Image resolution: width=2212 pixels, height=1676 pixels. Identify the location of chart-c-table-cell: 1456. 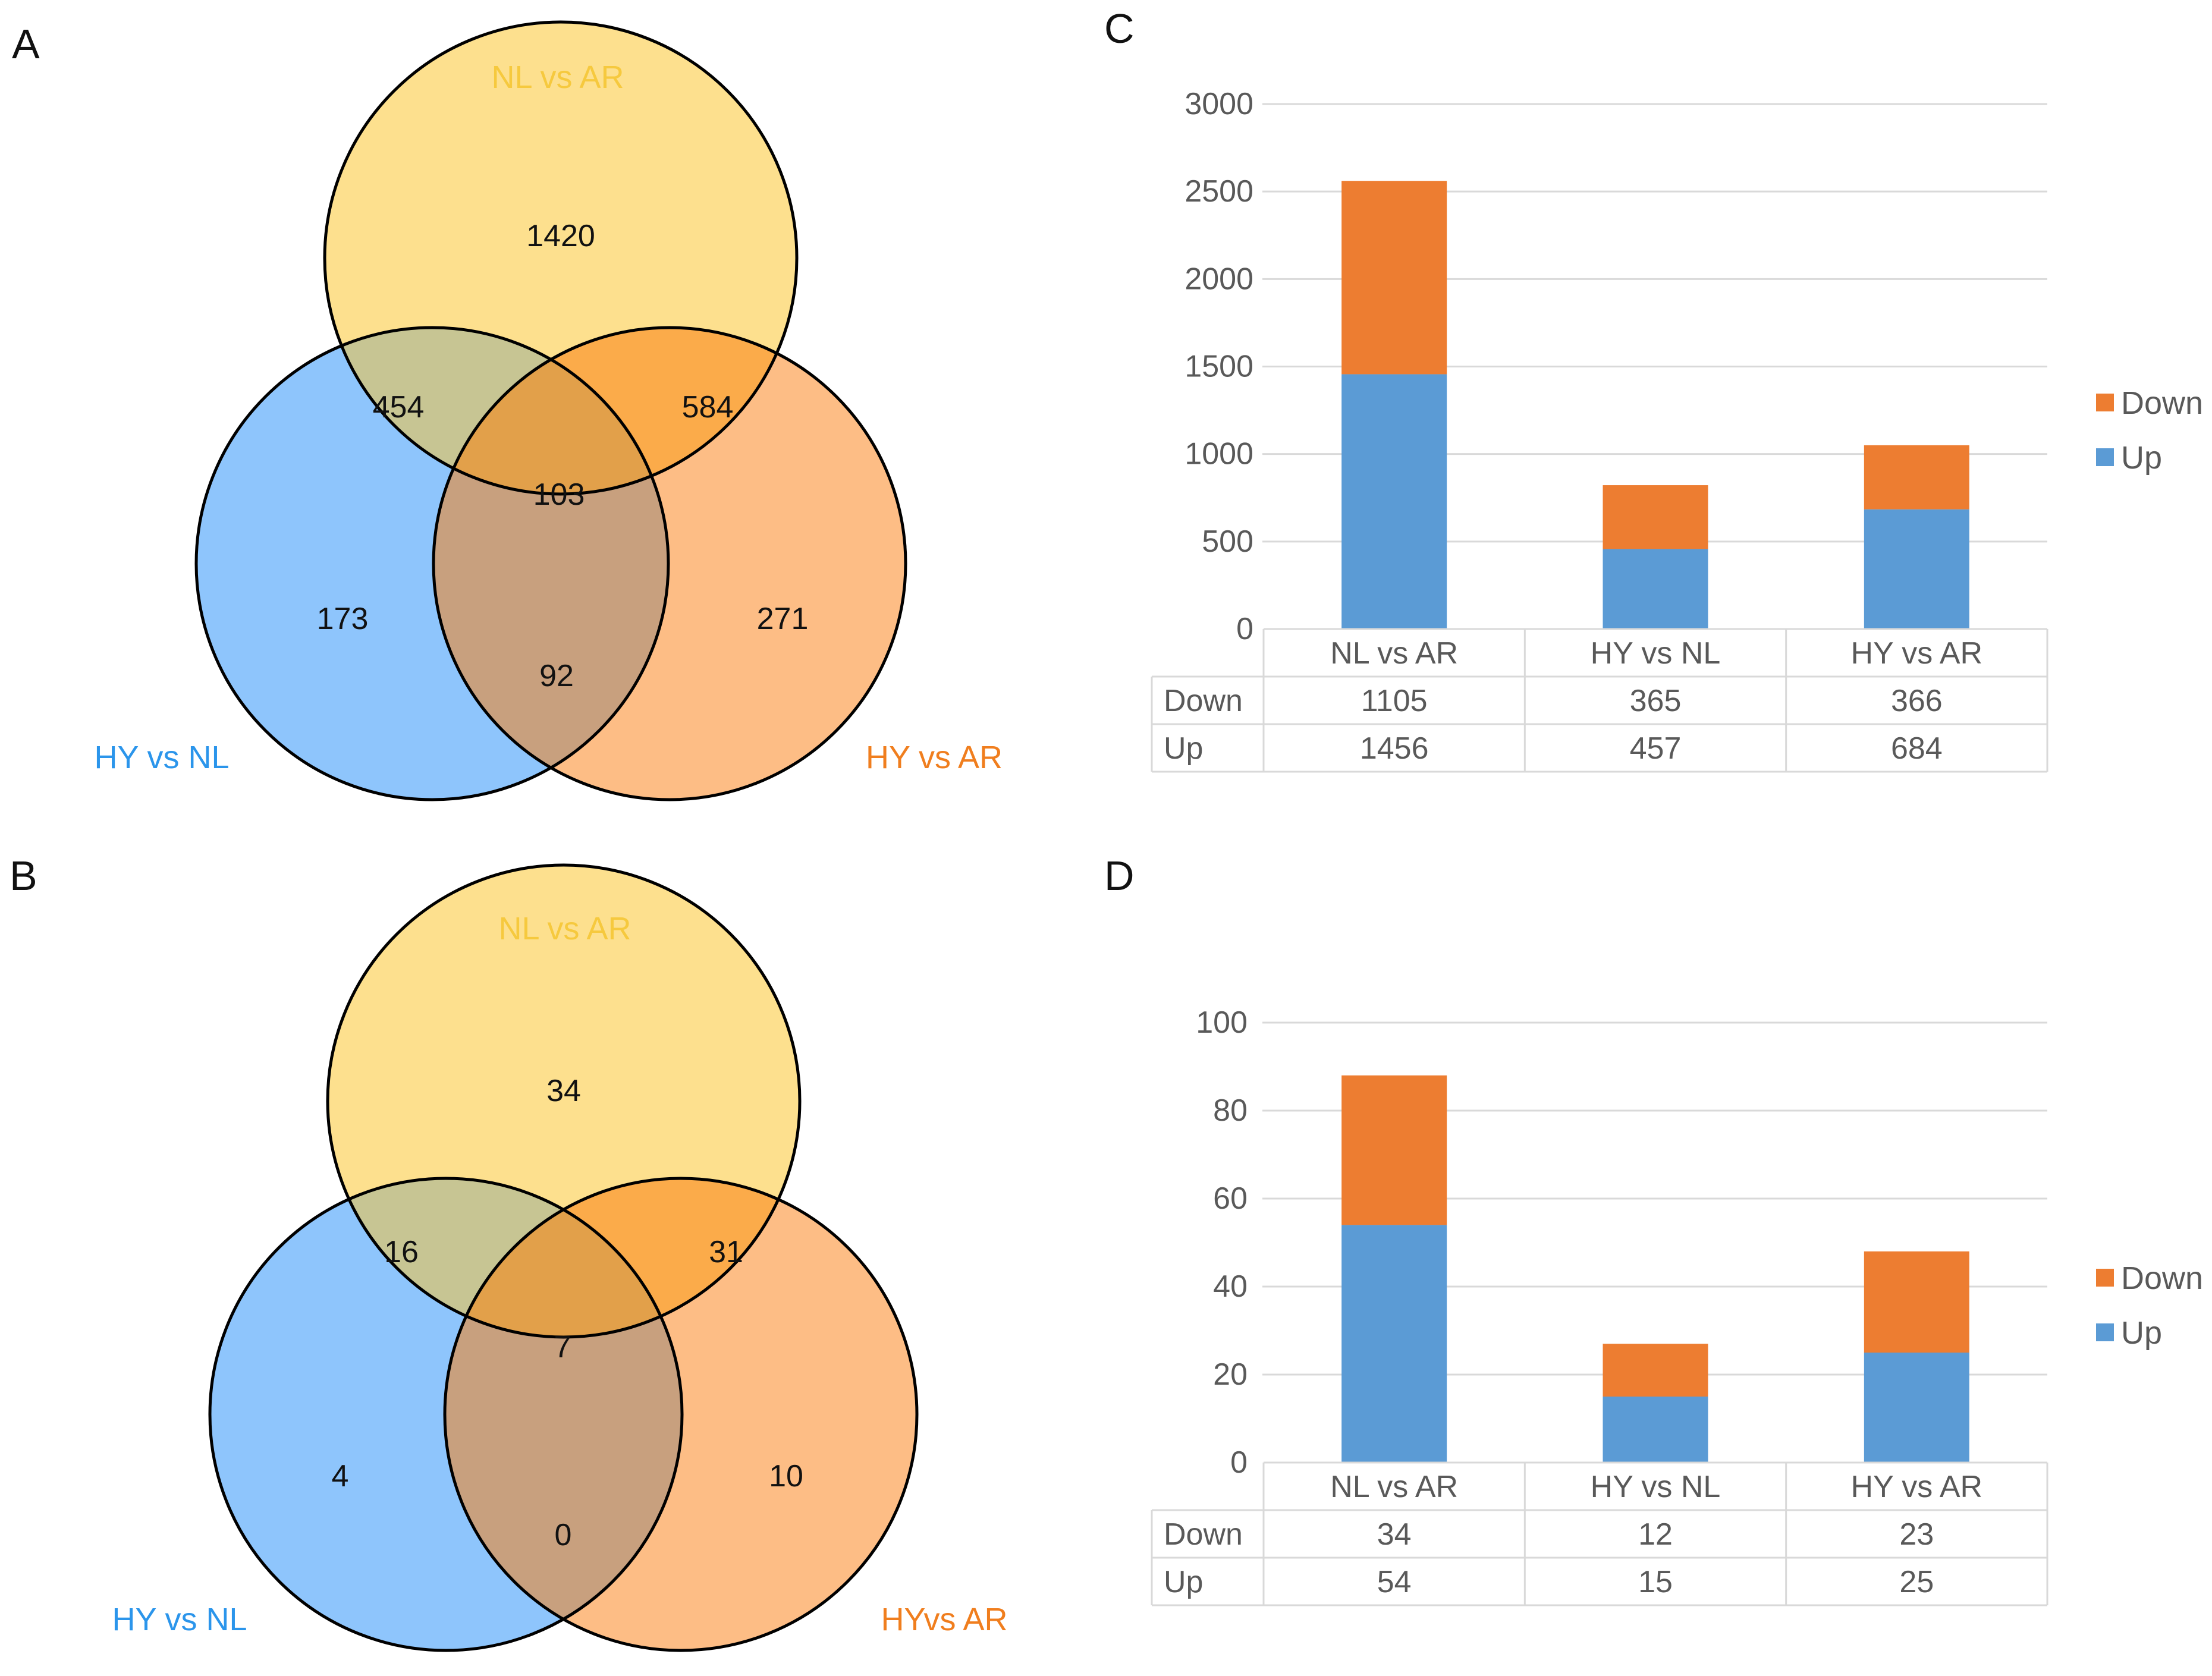
(1394, 748).